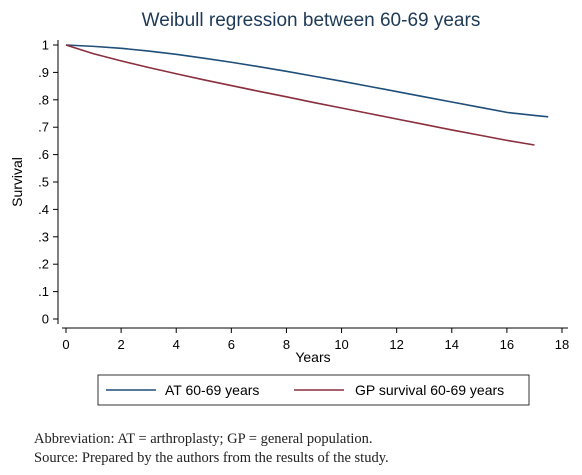 Image resolution: width=582 pixels, height=475 pixels. Describe the element at coordinates (43, 154) in the screenshot. I see `y-tick-label: .6` at that location.